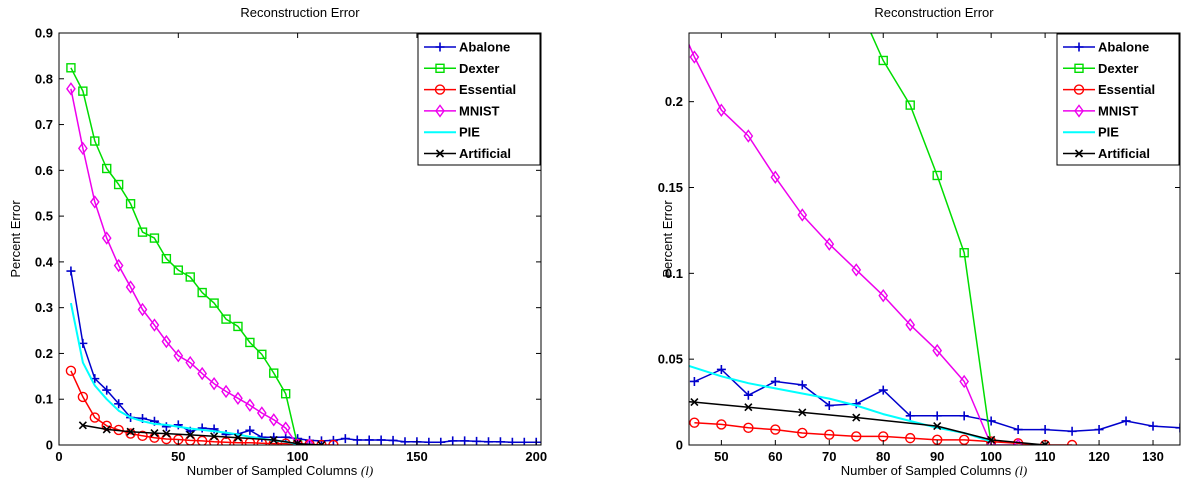 Image resolution: width=1184 pixels, height=484 pixels. What do you see at coordinates (485, 153) in the screenshot?
I see `legend-label: Artificial` at bounding box center [485, 153].